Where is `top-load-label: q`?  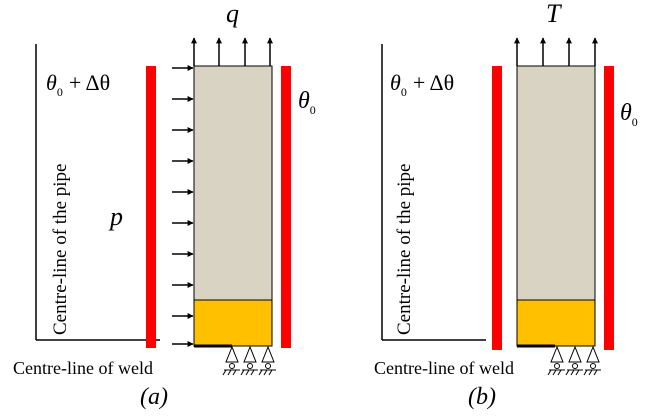 top-load-label: q is located at coordinates (232, 14).